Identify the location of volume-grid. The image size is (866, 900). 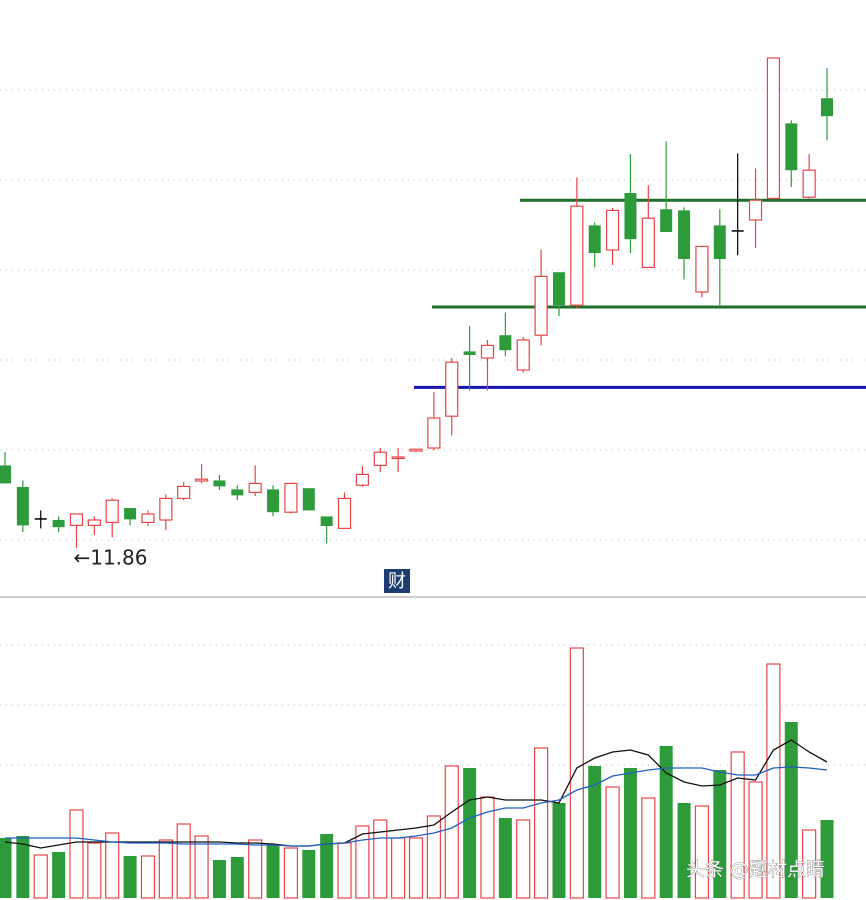
(433, 705).